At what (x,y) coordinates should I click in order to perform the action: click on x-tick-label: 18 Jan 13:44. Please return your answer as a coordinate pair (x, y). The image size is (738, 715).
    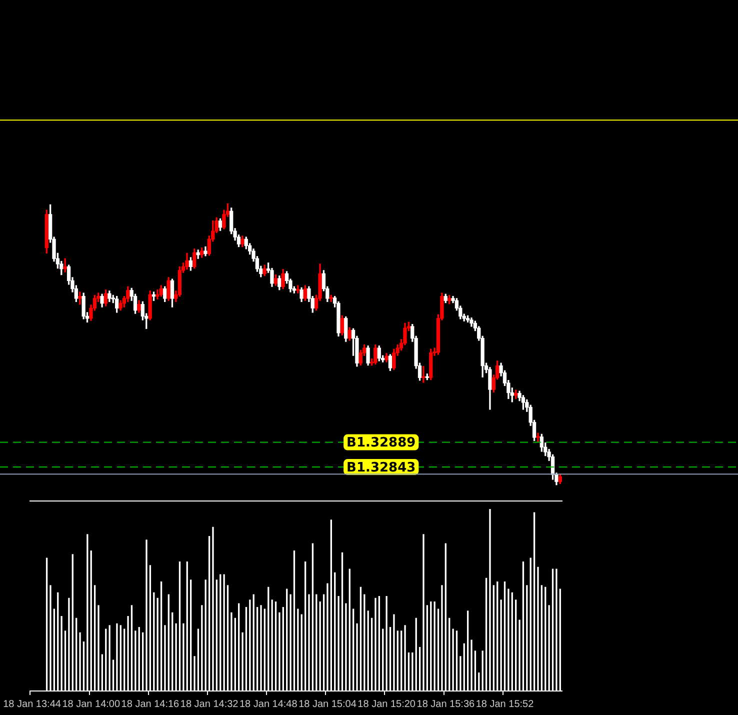
    Looking at the image, I should click on (32, 704).